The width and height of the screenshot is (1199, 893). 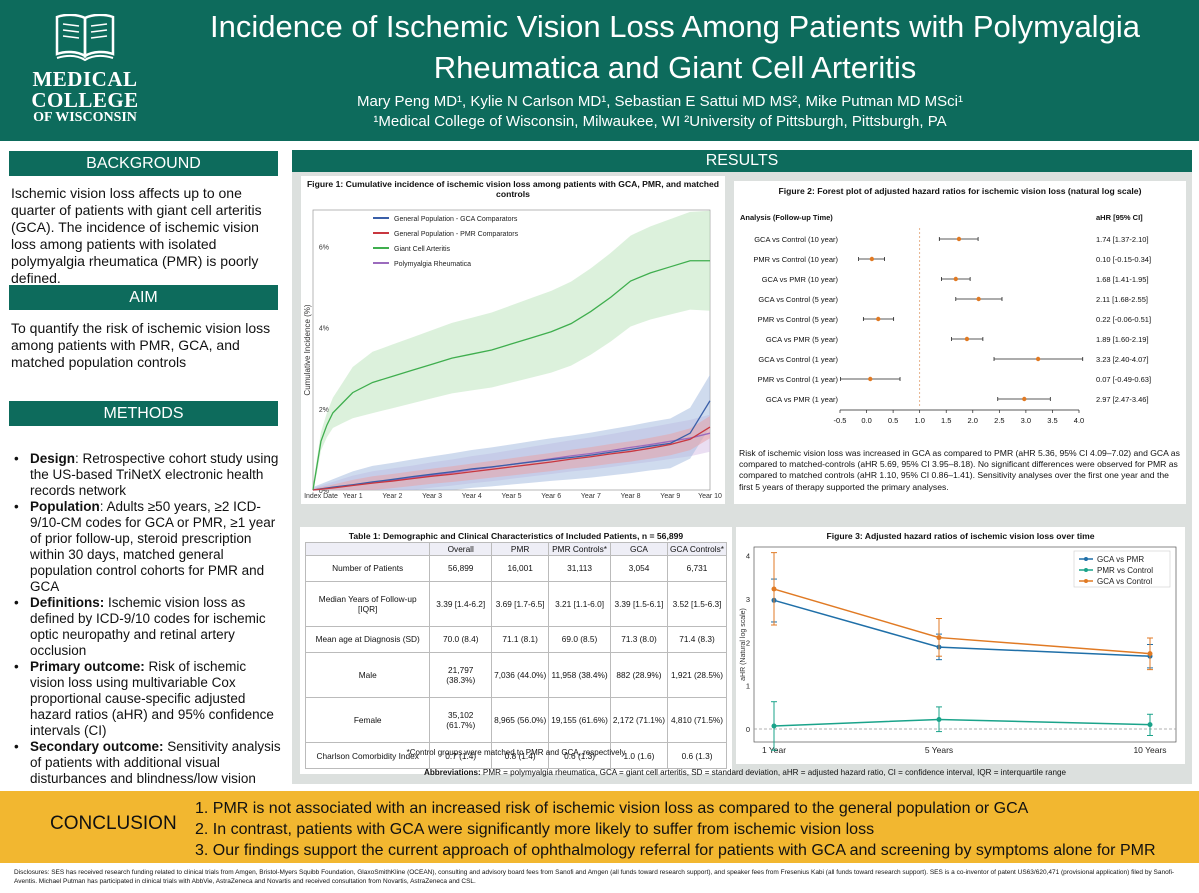 What do you see at coordinates (579, 639) in the screenshot?
I see `table1-cell: 69.0 (8.5)` at bounding box center [579, 639].